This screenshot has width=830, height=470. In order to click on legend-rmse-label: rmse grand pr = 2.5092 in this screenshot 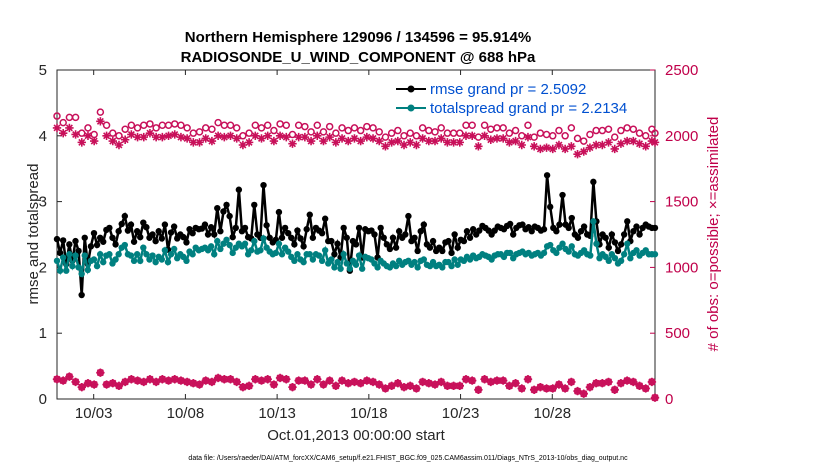, I will do `click(508, 89)`.